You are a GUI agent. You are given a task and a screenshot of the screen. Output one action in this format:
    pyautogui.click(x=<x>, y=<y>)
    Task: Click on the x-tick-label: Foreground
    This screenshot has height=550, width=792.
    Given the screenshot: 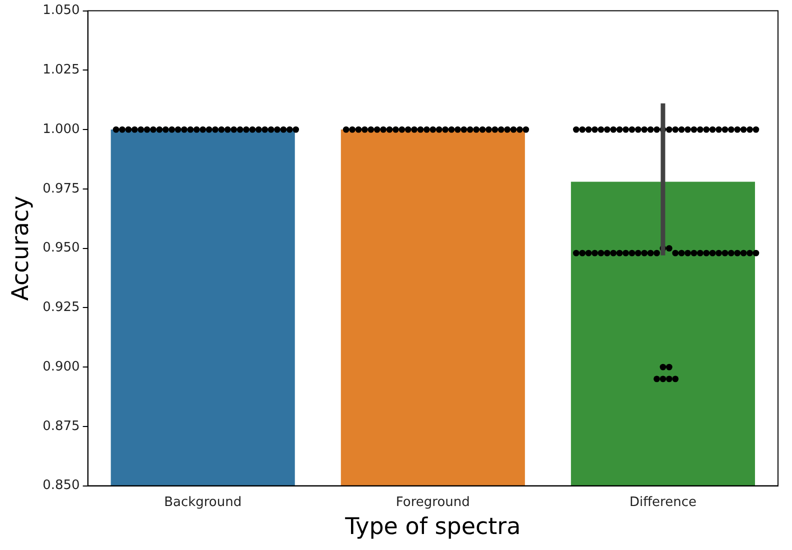 What is the action you would take?
    pyautogui.click(x=433, y=502)
    